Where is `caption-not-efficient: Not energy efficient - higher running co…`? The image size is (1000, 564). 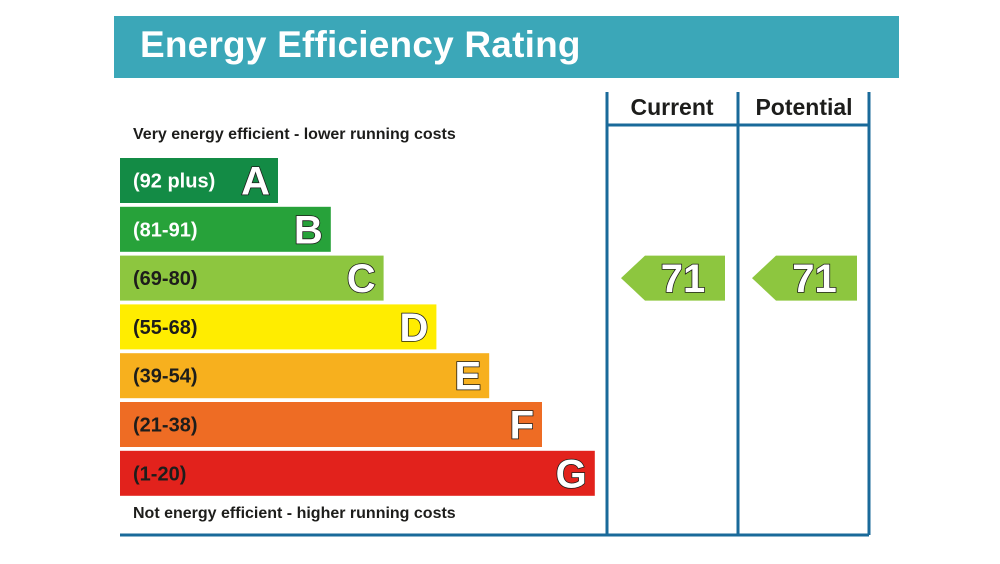
caption-not-efficient: Not energy efficient - higher running co… is located at coordinates (294, 513).